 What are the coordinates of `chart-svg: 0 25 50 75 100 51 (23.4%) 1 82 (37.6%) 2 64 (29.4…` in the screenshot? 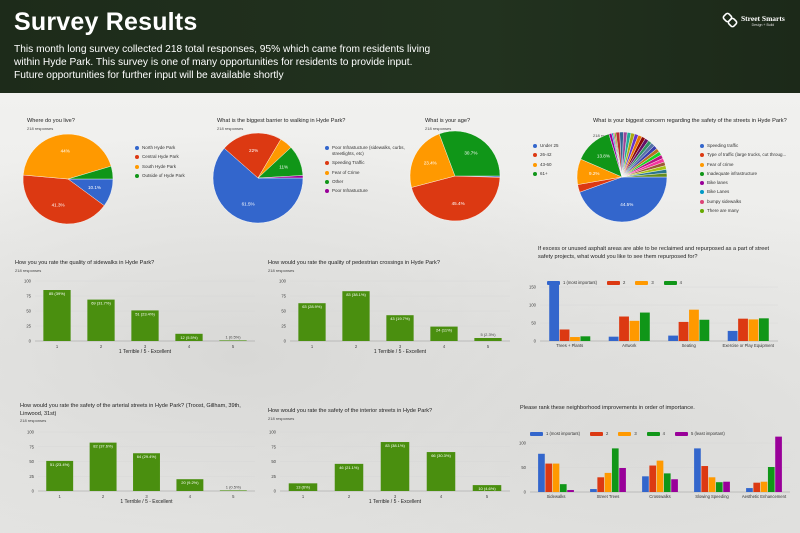 It's located at (141, 467).